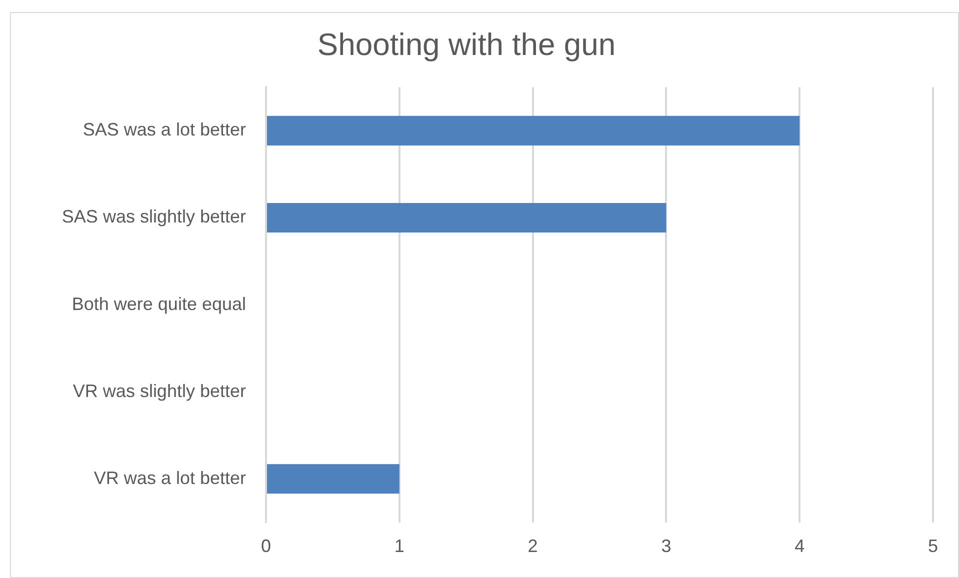  I want to click on y-tick-label: SAS was a lot better, so click(164, 130).